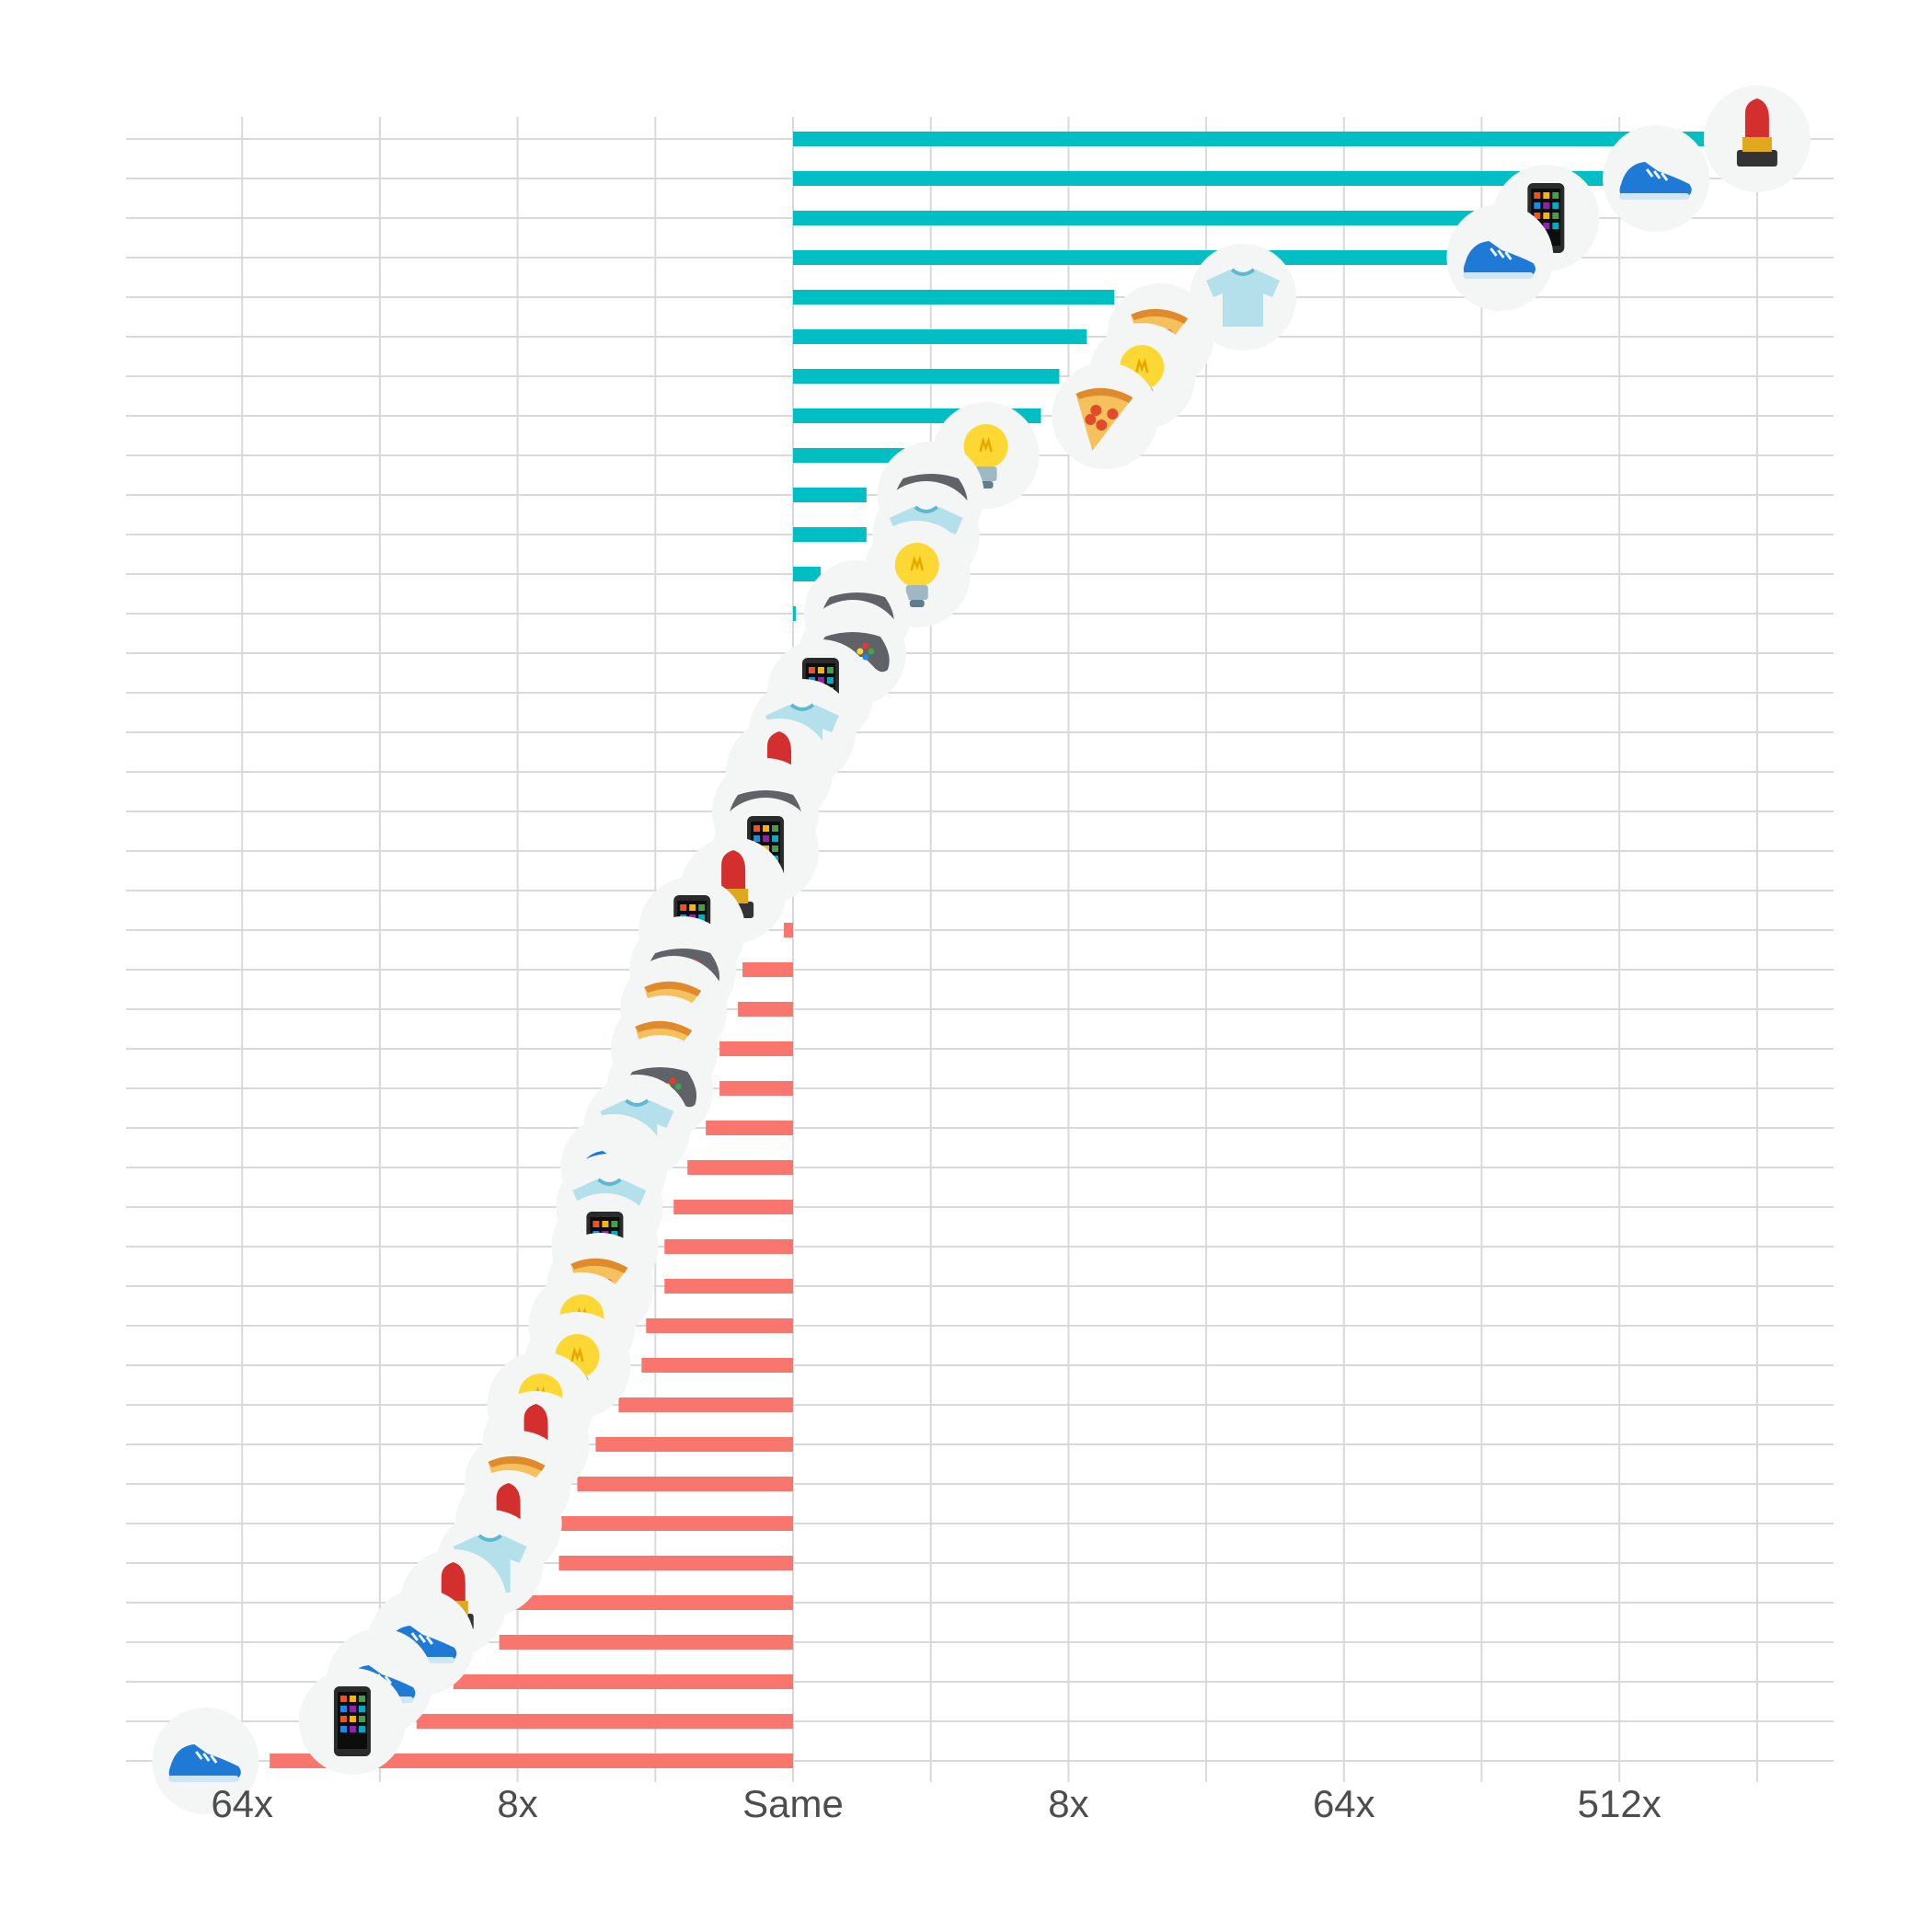 The height and width of the screenshot is (1932, 1932). What do you see at coordinates (1243, 297) in the screenshot?
I see `t-shirt-icon` at bounding box center [1243, 297].